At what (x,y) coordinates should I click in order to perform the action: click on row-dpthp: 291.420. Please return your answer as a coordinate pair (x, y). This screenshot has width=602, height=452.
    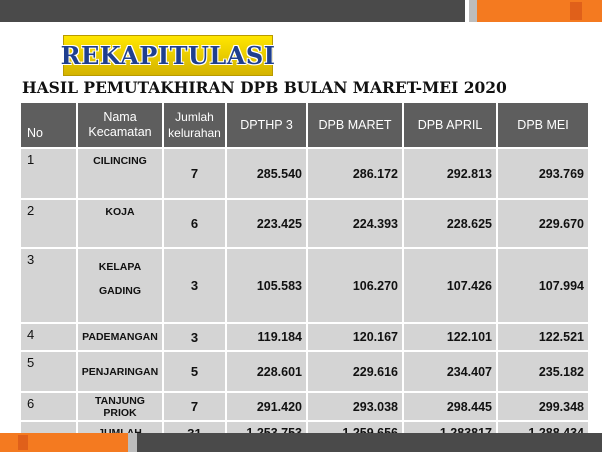
    Looking at the image, I should click on (266, 406).